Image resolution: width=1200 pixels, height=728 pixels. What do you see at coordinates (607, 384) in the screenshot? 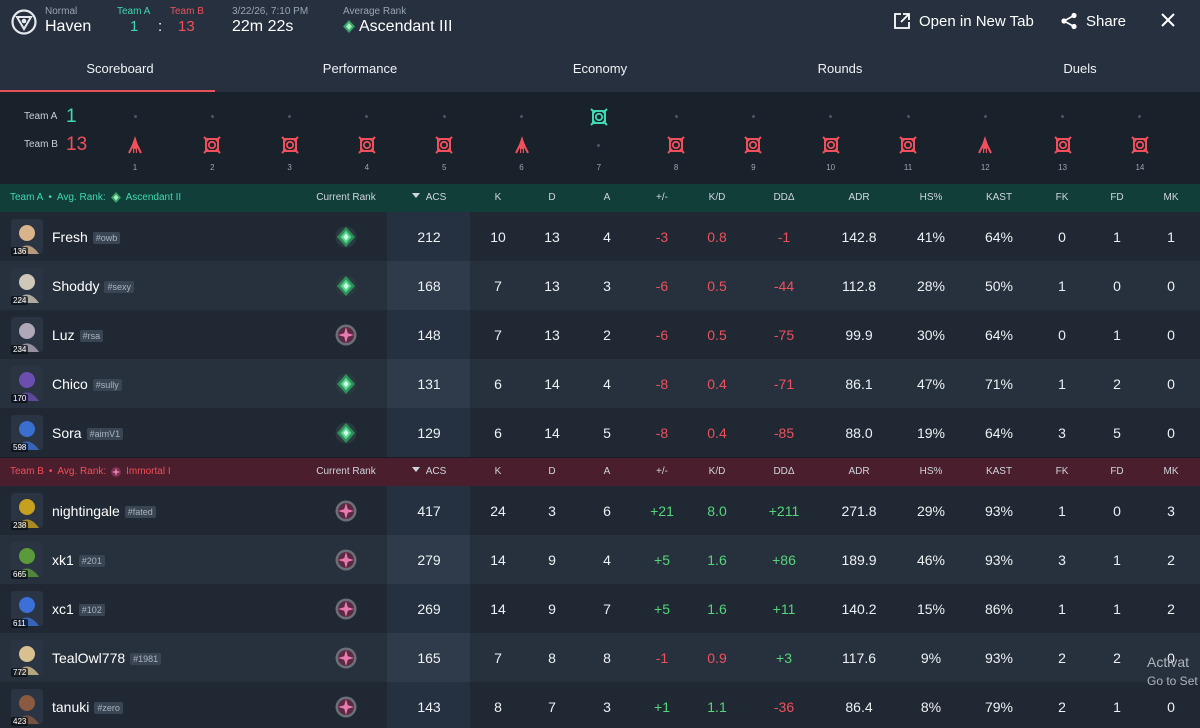
I see `stat-a: 4` at bounding box center [607, 384].